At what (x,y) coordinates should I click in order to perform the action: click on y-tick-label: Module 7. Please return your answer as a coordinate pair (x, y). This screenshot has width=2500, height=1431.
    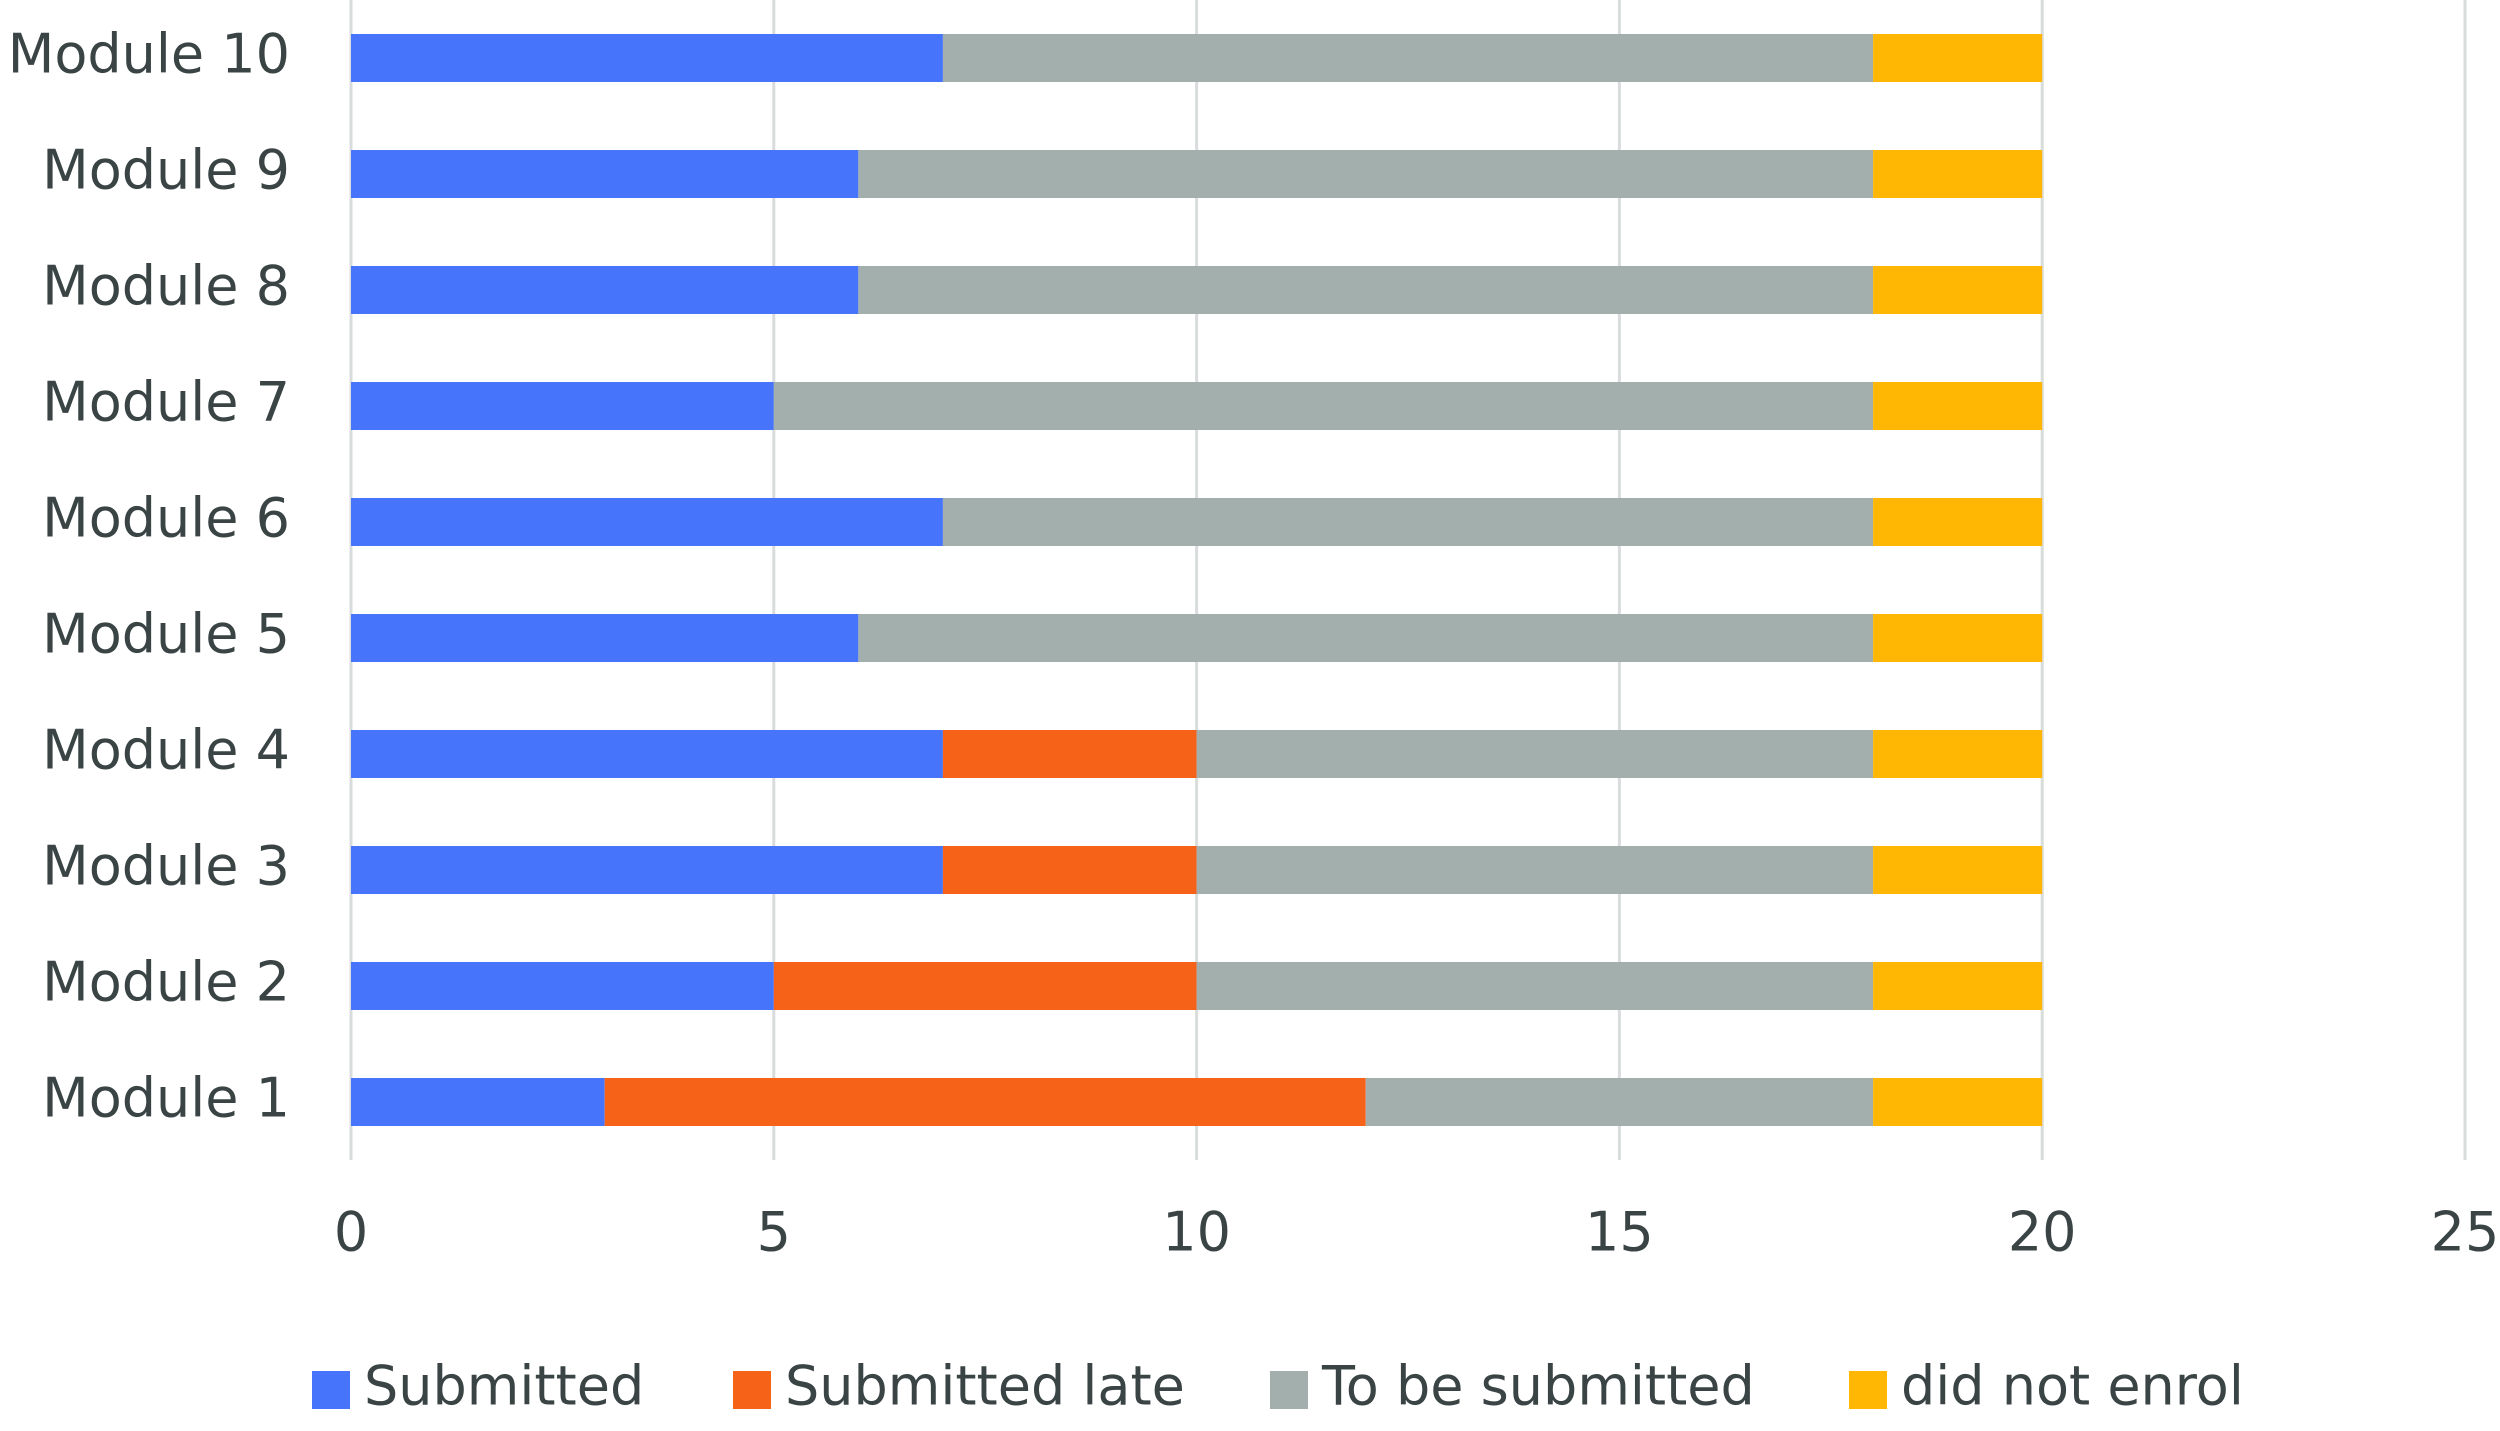
    Looking at the image, I should click on (166, 402).